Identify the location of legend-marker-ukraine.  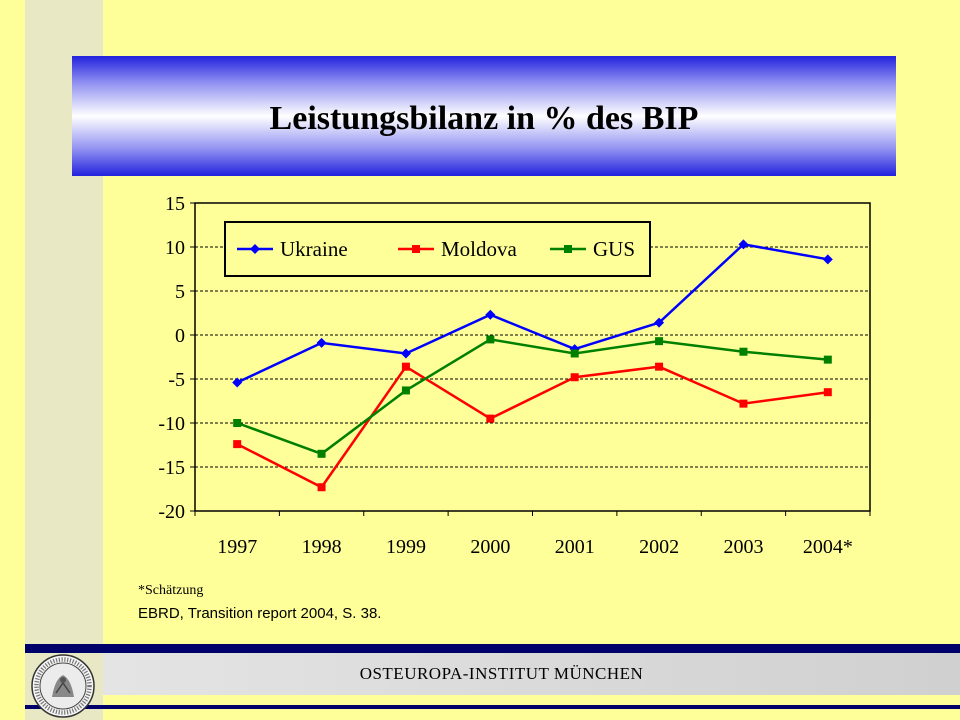
(255, 249).